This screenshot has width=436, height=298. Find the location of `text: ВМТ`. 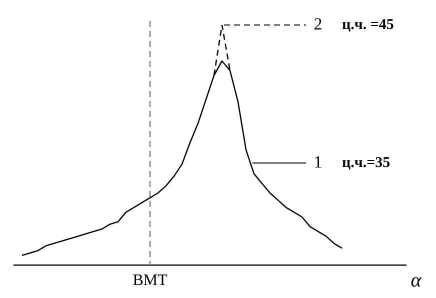

text: ВМТ is located at coordinates (150, 281).